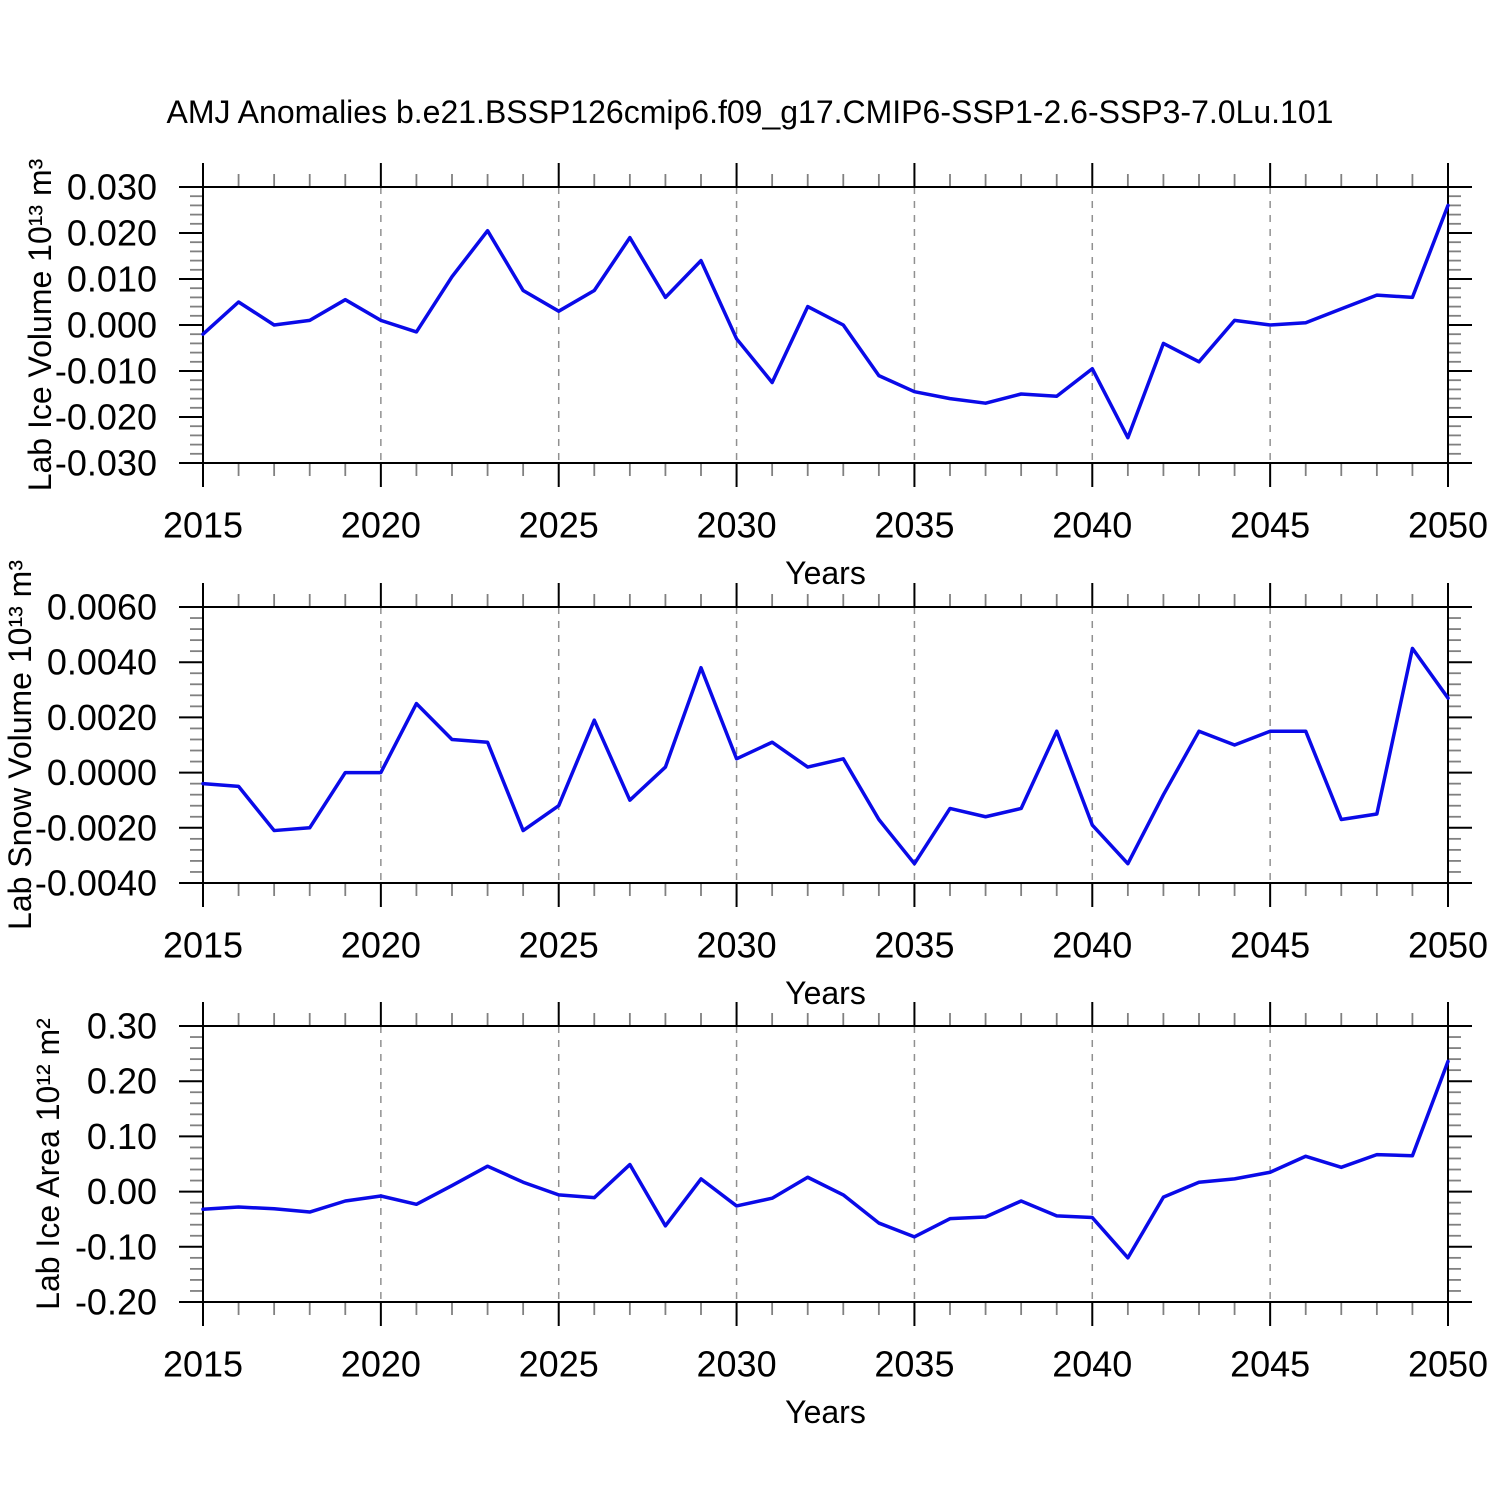 The image size is (1500, 1500). I want to click on y-tick-label: 0.030, so click(112, 187).